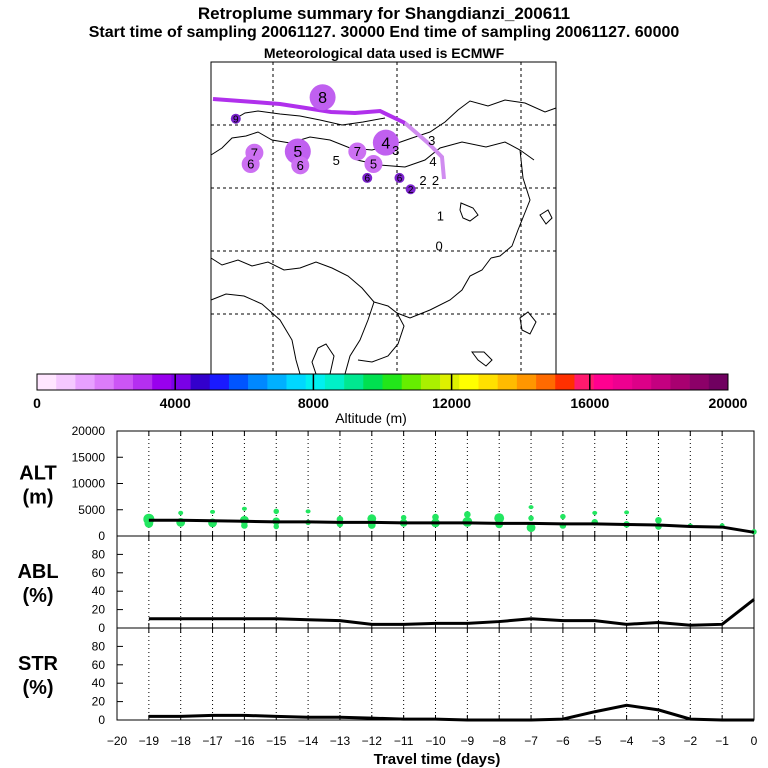 This screenshot has width=768, height=768. Describe the element at coordinates (37, 486) in the screenshot. I see `panel-ylabel: ALT (m)` at that location.